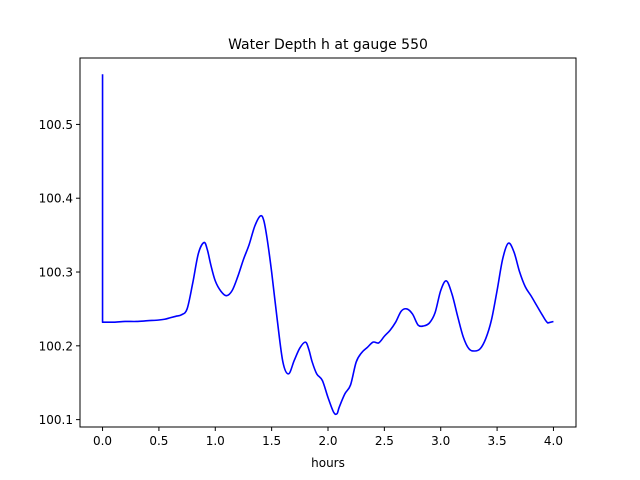 The width and height of the screenshot is (640, 480). What do you see at coordinates (440, 441) in the screenshot?
I see `x-tick-label: 3.0` at bounding box center [440, 441].